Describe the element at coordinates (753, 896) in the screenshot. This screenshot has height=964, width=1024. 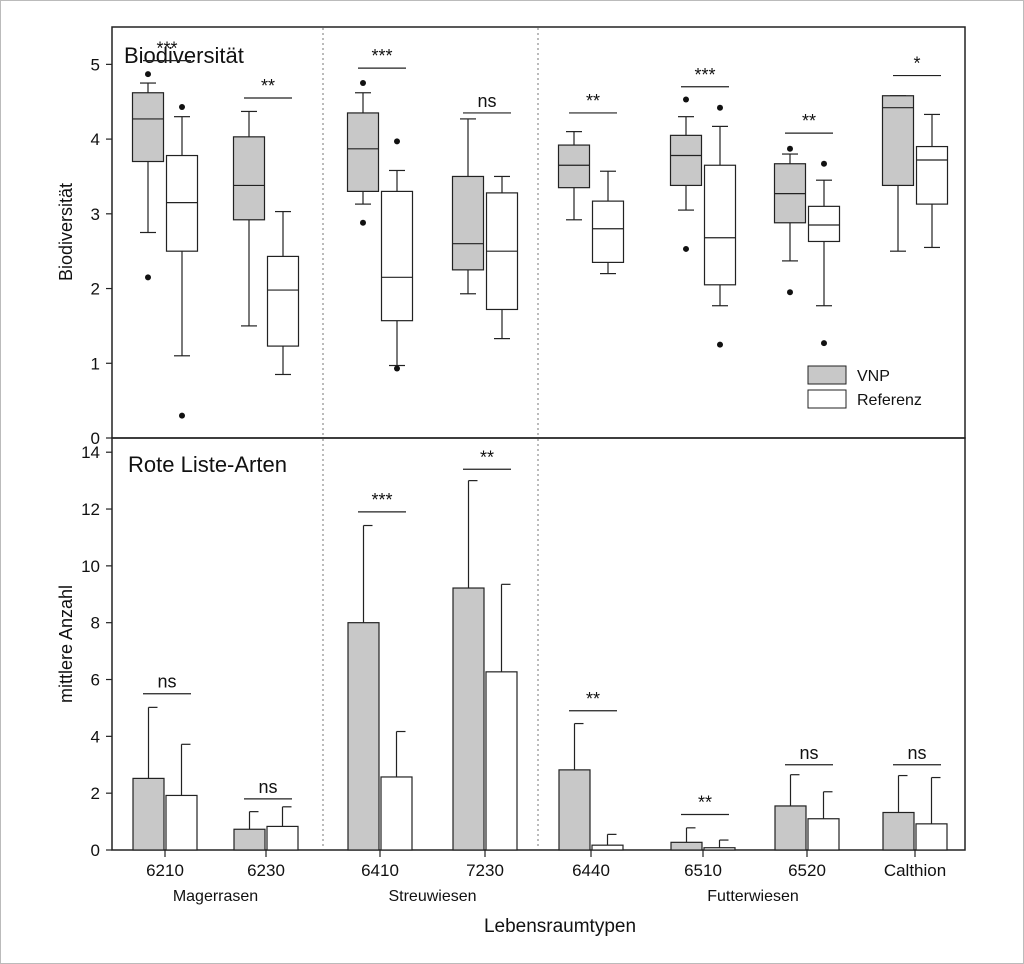
I see `group-label: Futterwiesen` at that location.